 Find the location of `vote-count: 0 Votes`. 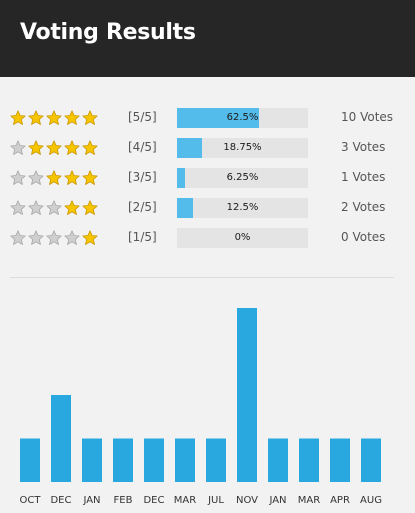

vote-count: 0 Votes is located at coordinates (363, 237).